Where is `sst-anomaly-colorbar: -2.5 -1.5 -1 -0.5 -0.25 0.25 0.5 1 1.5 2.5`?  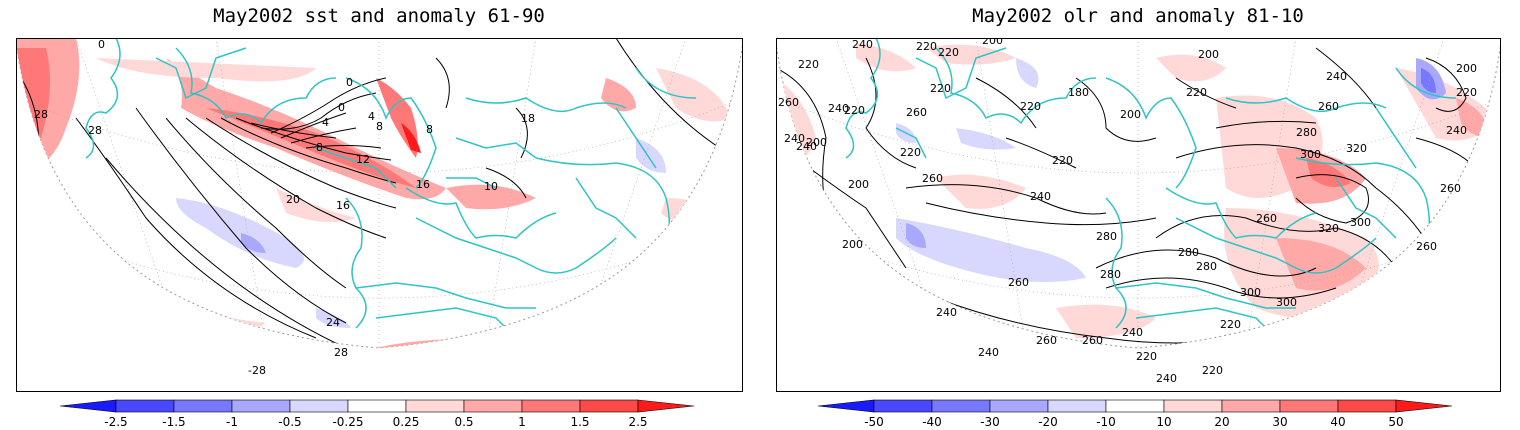
sst-anomaly-colorbar: -2.5 -1.5 -1 -0.5 -0.25 0.25 0.5 1 1.5 2.5 is located at coordinates (377, 414).